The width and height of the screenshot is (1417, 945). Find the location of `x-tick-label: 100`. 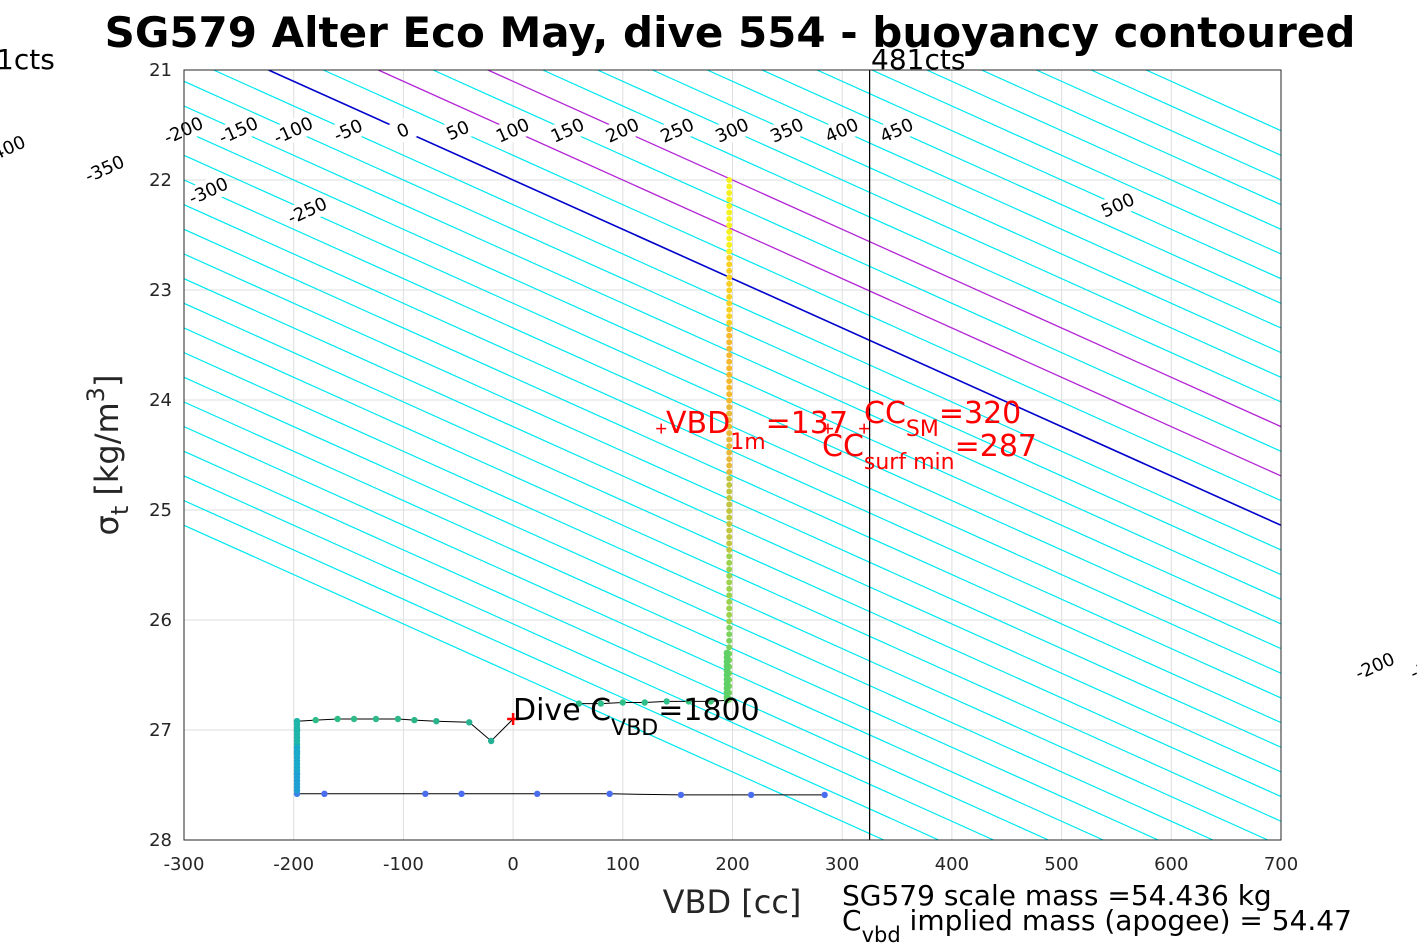

x-tick-label: 100 is located at coordinates (623, 864).